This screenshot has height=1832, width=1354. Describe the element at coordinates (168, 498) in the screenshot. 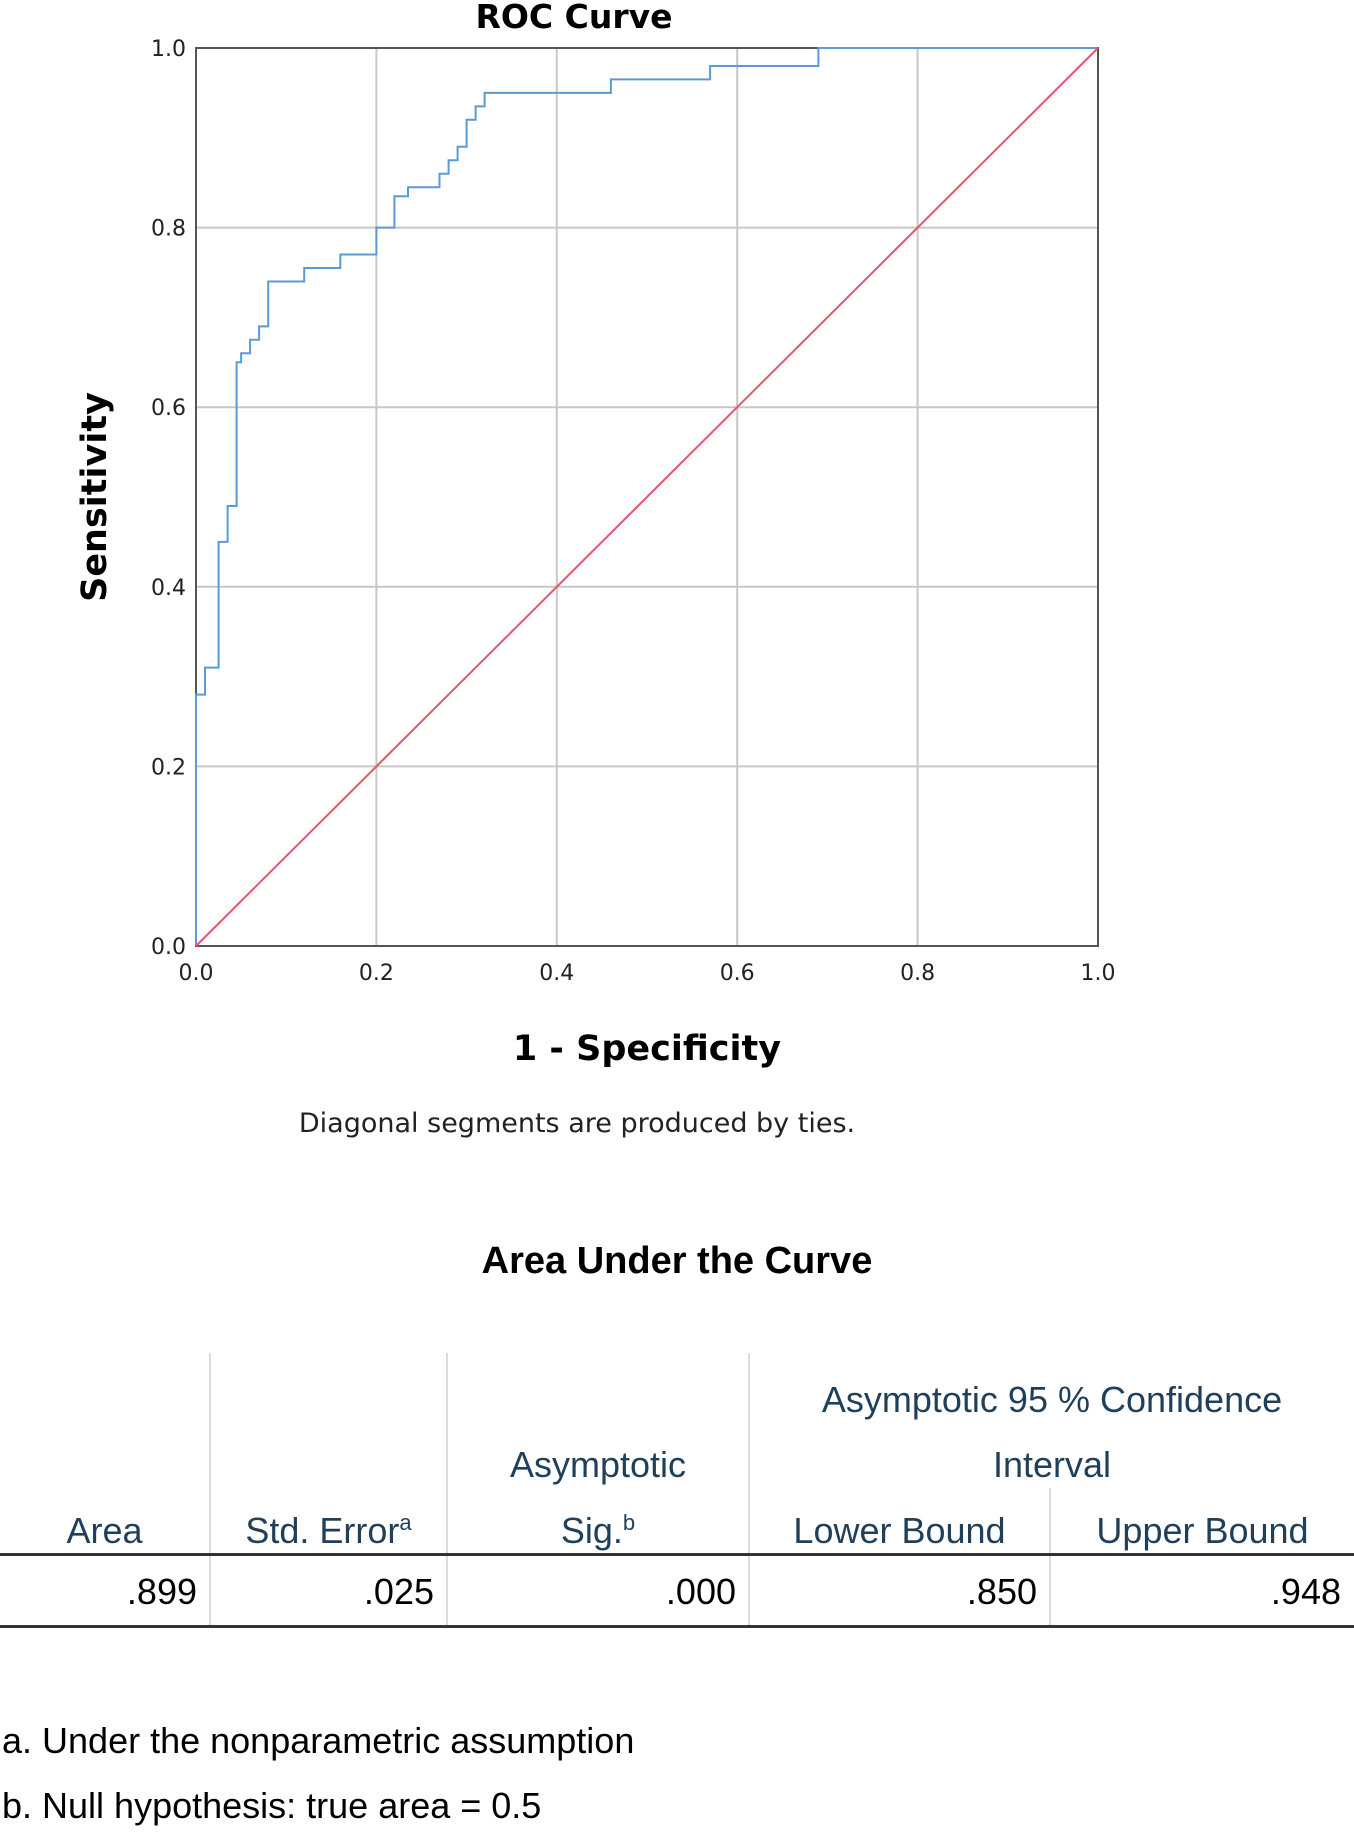

I see `y-tick-labels: 0.0 0.2 0.4 0.6 0.8 1.0` at that location.